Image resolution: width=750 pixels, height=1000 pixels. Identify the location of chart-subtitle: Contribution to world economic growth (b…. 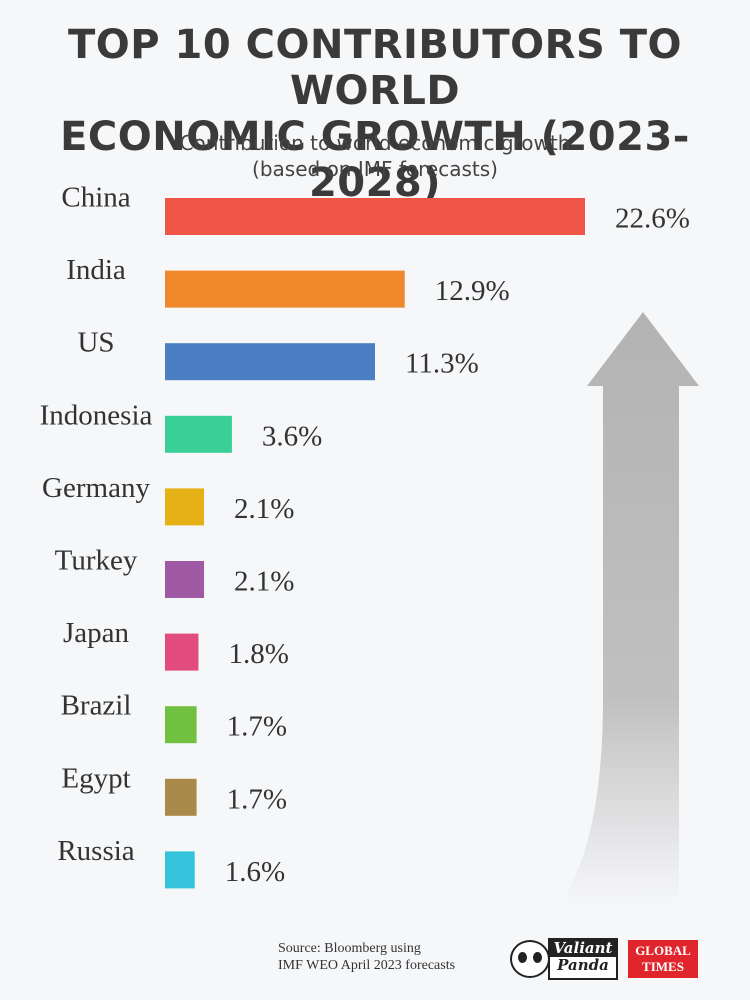
(375, 156).